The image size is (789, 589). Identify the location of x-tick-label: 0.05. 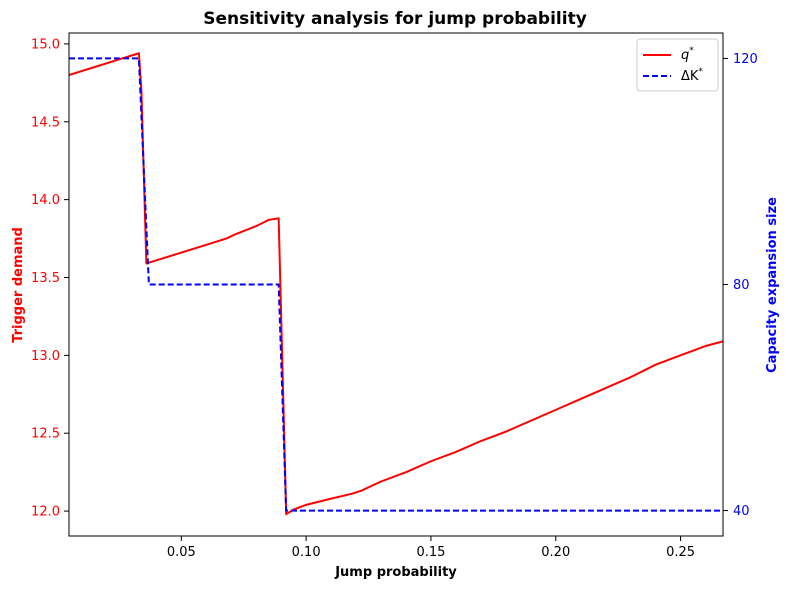
(181, 552).